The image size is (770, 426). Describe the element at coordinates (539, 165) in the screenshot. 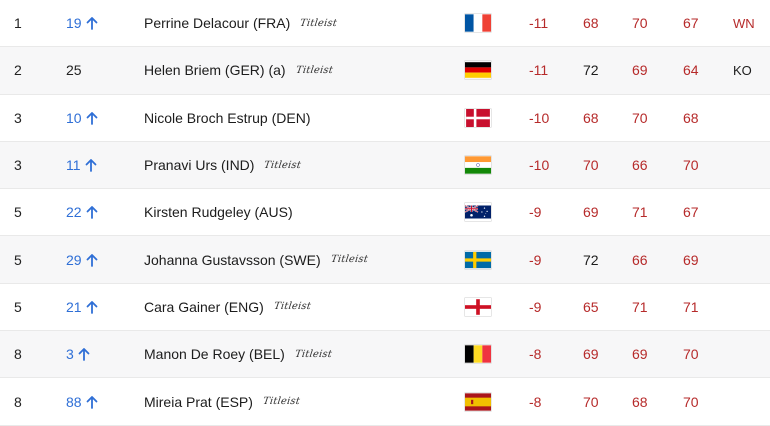

I see `to-par-score: -10` at that location.